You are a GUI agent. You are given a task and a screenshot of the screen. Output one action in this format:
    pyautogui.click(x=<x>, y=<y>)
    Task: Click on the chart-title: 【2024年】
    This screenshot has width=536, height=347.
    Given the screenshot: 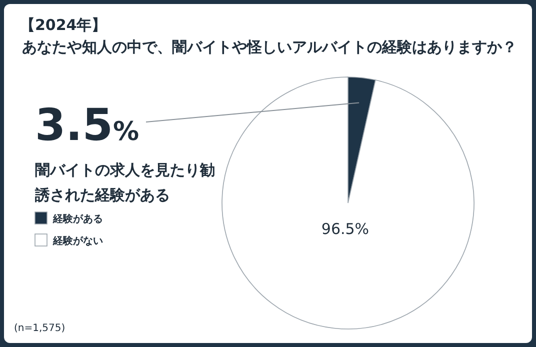 What is the action you would take?
    pyautogui.click(x=63, y=25)
    